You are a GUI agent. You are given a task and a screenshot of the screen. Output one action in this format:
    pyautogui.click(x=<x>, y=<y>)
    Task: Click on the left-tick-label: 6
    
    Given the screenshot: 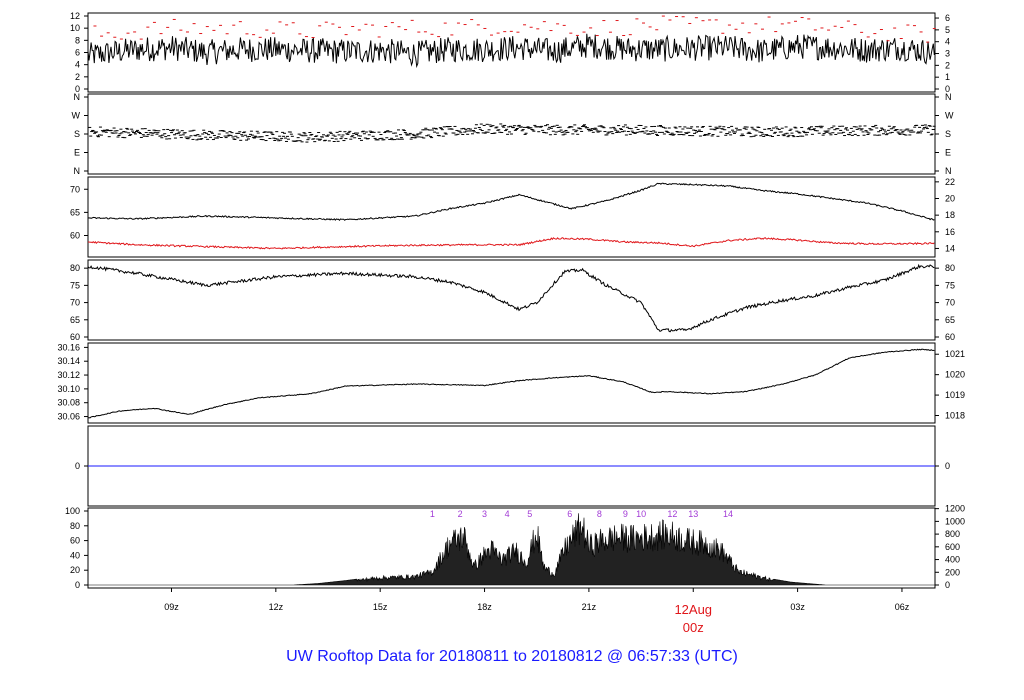 What is the action you would take?
    pyautogui.click(x=77, y=53)
    